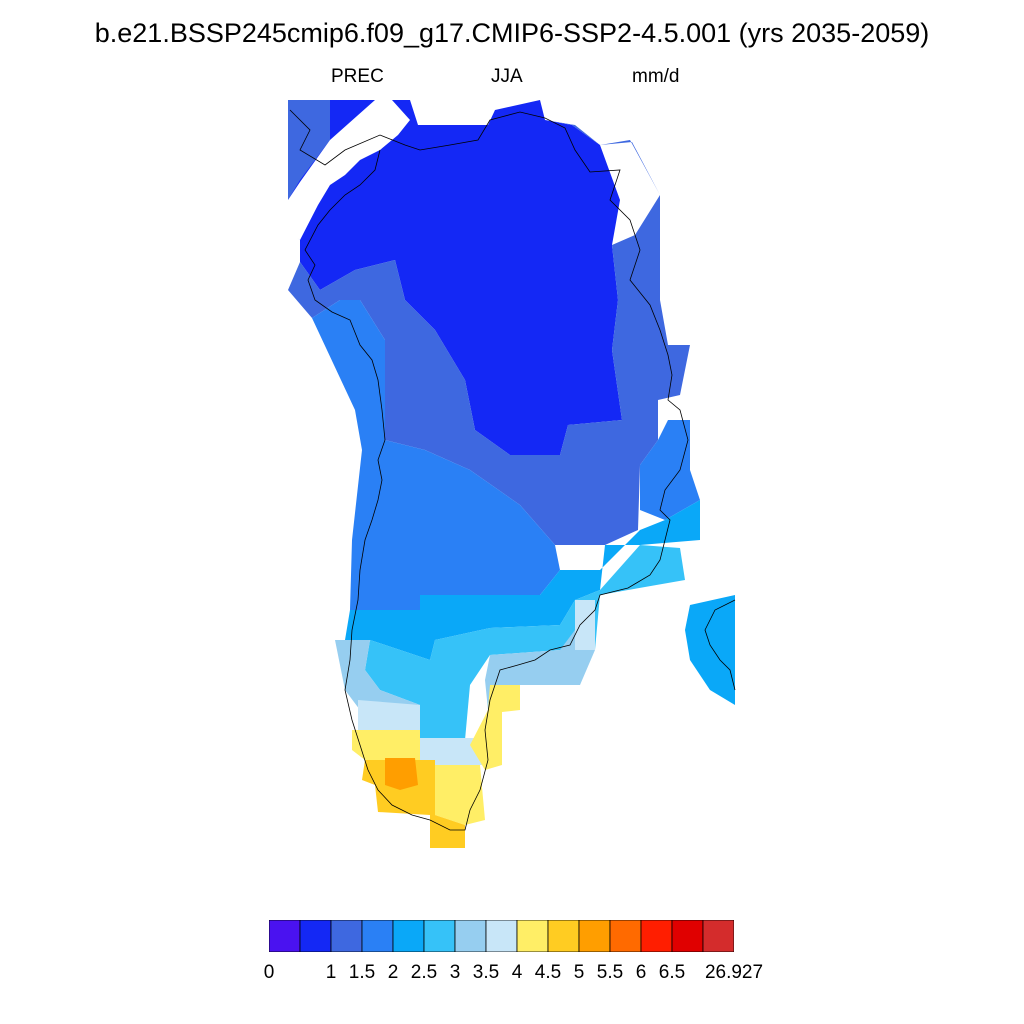 The width and height of the screenshot is (1024, 1024). I want to click on region-1.5to2, so click(436, 455).